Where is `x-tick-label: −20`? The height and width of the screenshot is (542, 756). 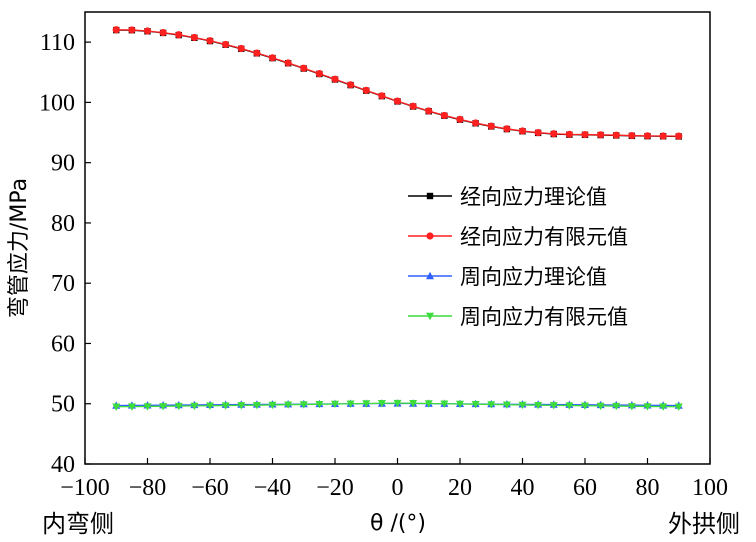
x-tick-label: −20 is located at coordinates (335, 488).